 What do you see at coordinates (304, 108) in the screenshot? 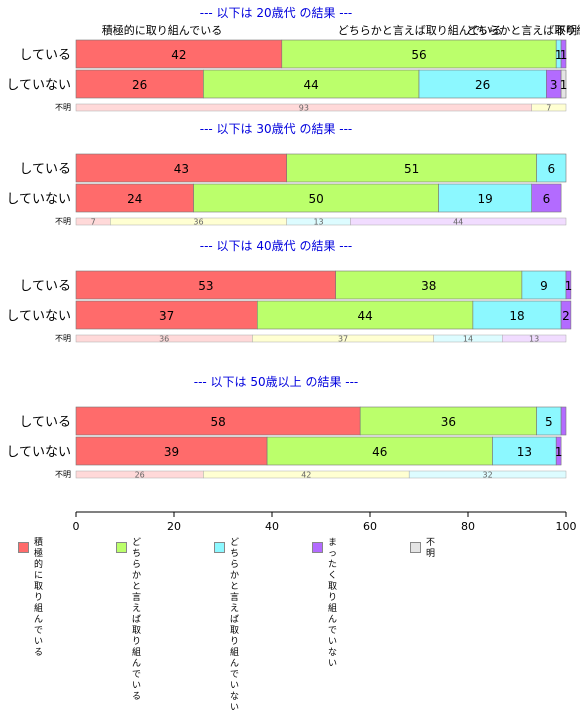
I see `unknown-segment-label: 93` at bounding box center [304, 108].